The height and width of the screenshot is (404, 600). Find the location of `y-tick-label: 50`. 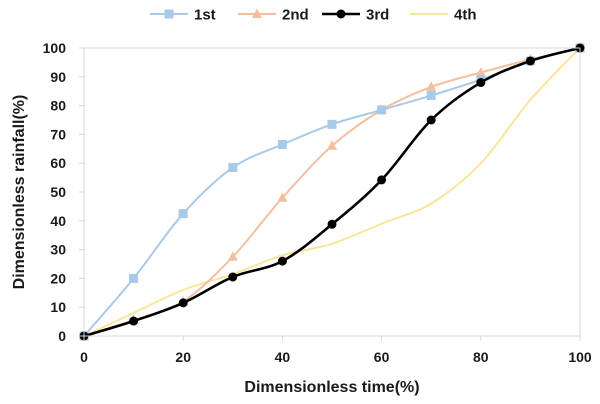

y-tick-label: 50 is located at coordinates (58, 192).